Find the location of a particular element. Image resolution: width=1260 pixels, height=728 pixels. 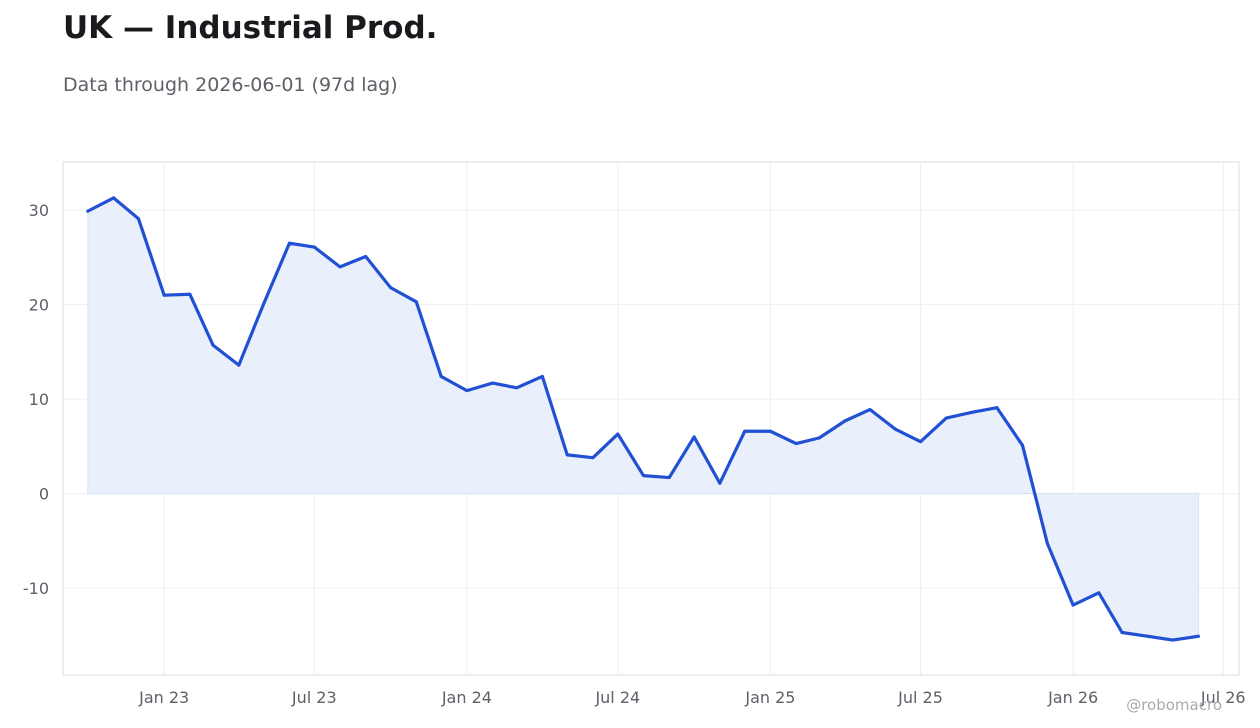

x-tick-label: Jul 23 is located at coordinates (314, 697).